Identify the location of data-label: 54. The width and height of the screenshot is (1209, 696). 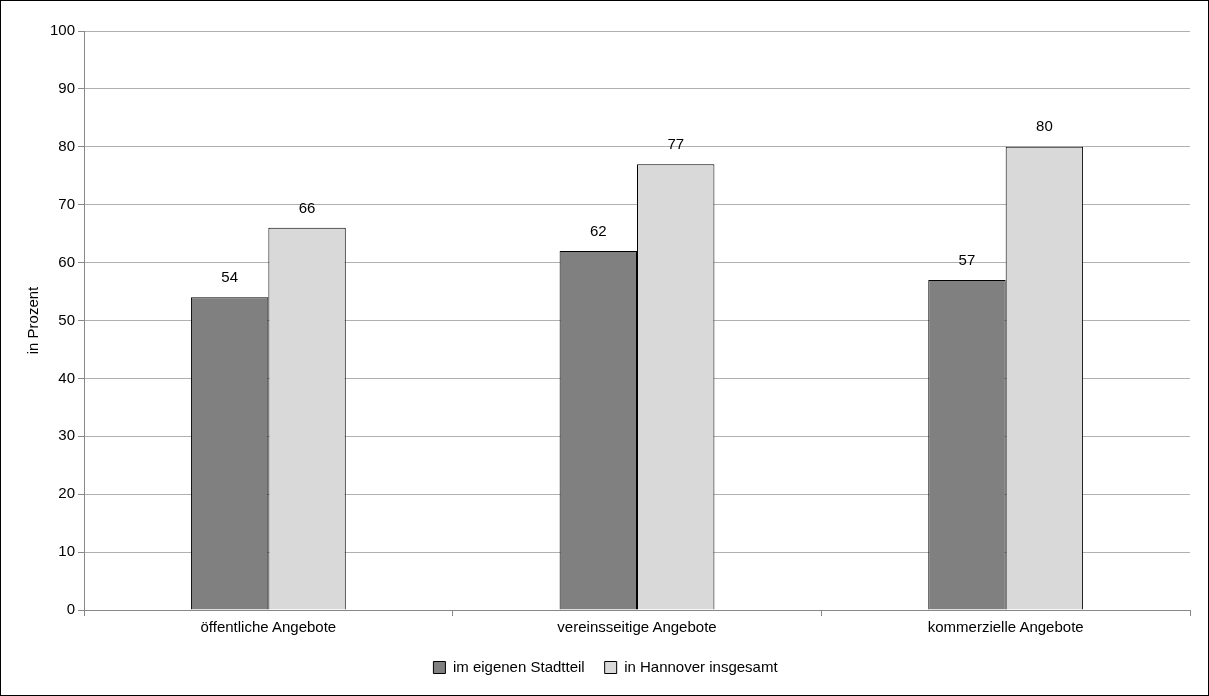
(229, 276).